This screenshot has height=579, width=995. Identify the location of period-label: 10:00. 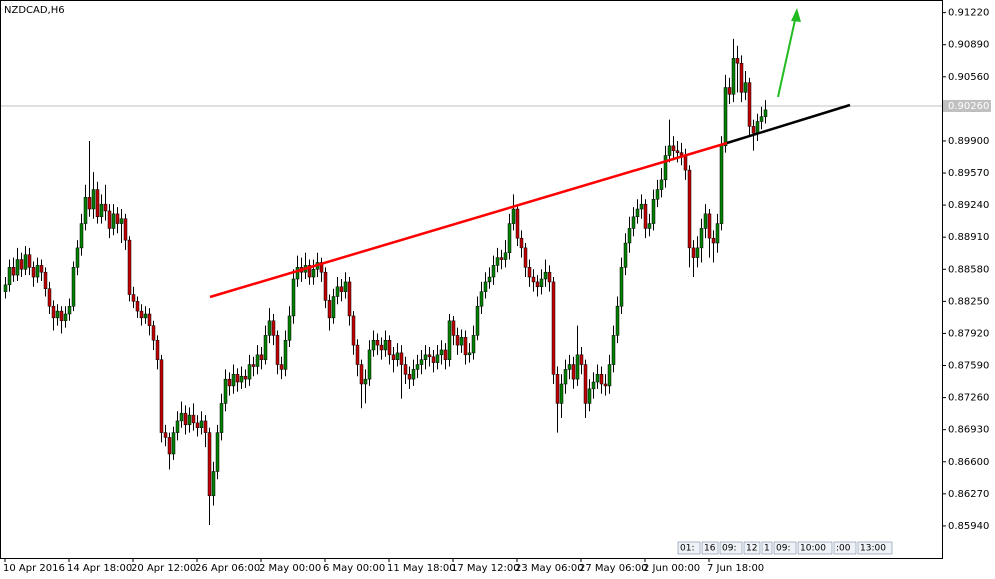
(813, 549).